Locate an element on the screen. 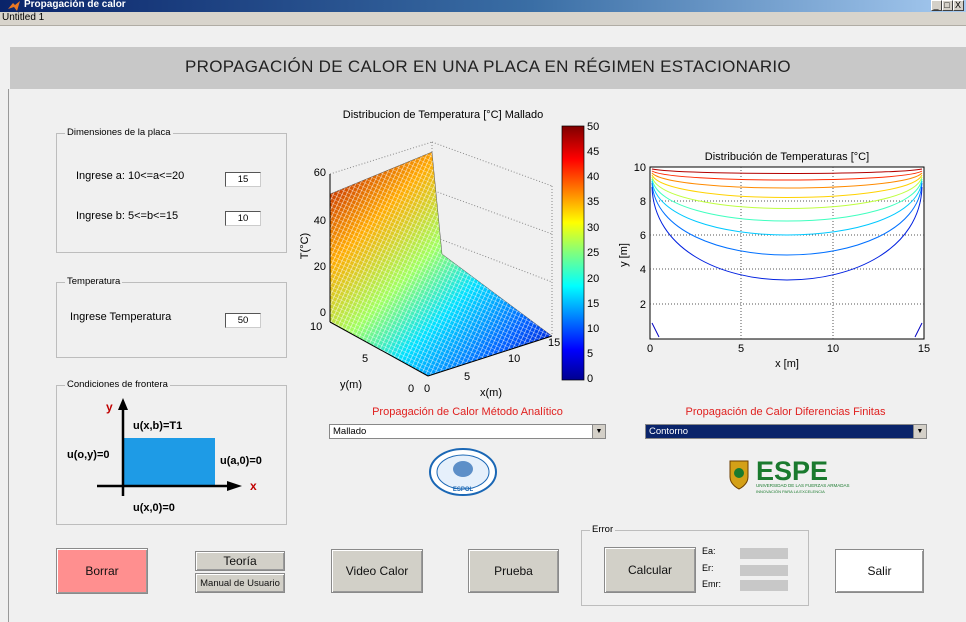  contour-y-label: y [m] is located at coordinates (624, 255).